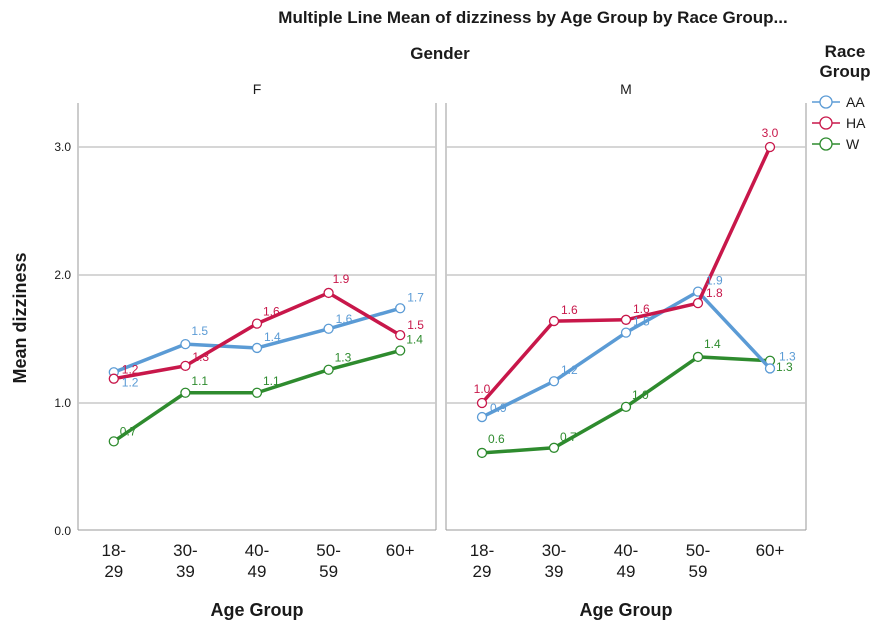 The width and height of the screenshot is (881, 626). Describe the element at coordinates (341, 279) in the screenshot. I see `data-label-ha: 1.9` at that location.